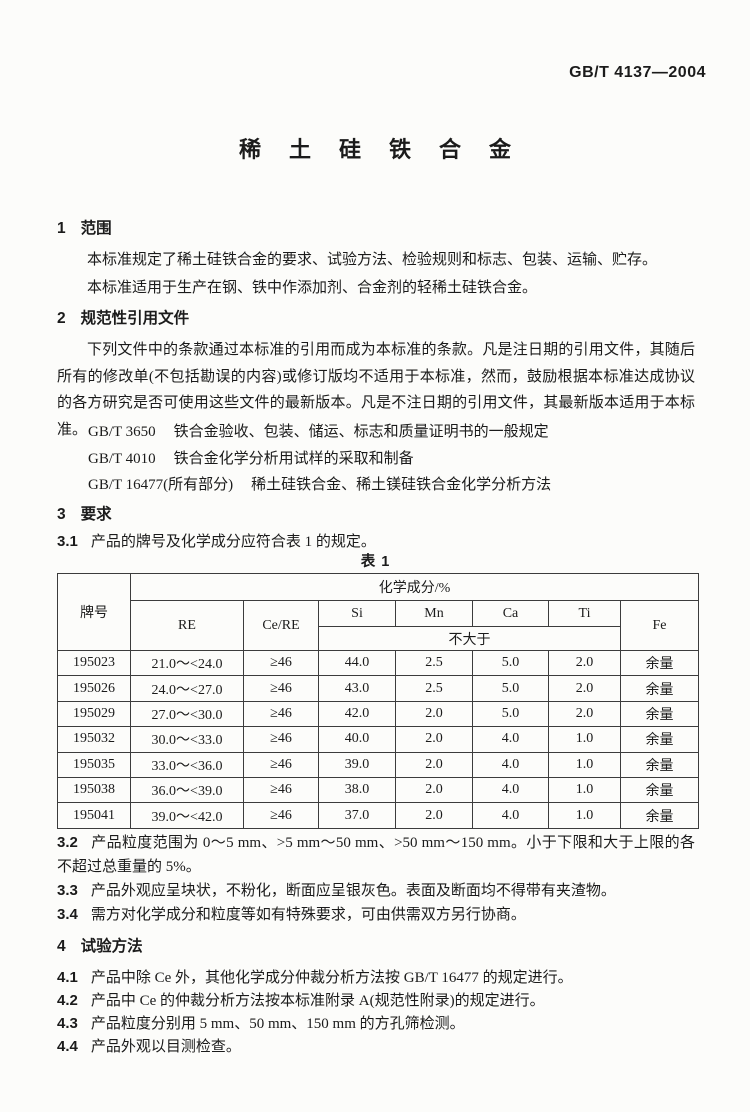  I want to click on reference-code: GB/T 3650, so click(122, 432).